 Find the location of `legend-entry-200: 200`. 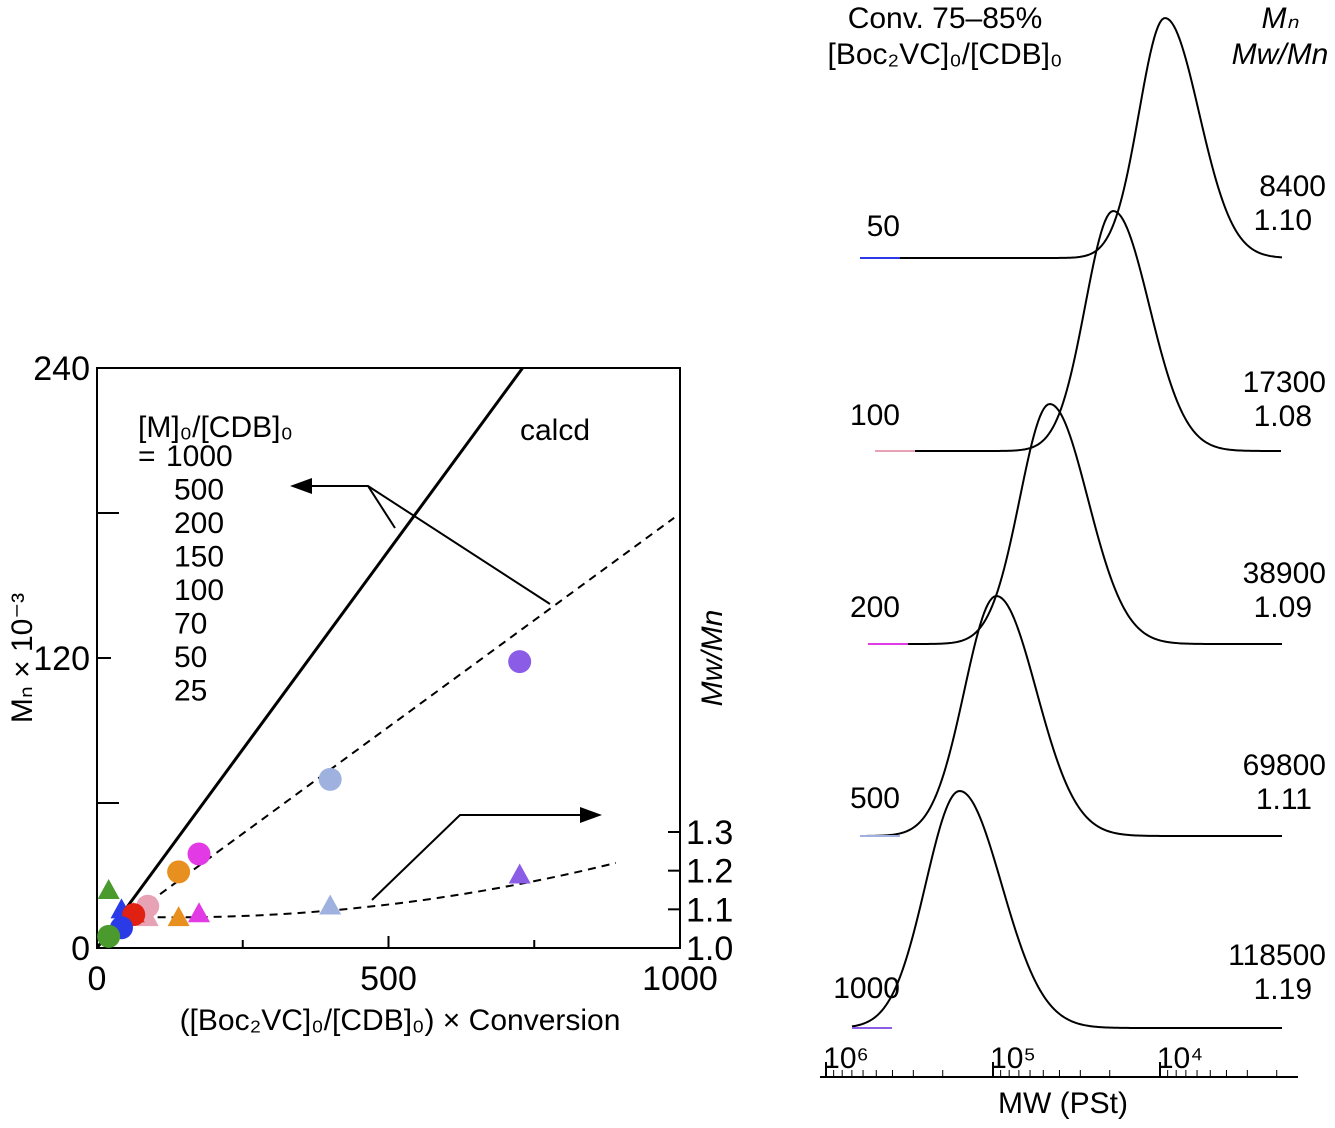

legend-entry-200: 200 is located at coordinates (199, 523).